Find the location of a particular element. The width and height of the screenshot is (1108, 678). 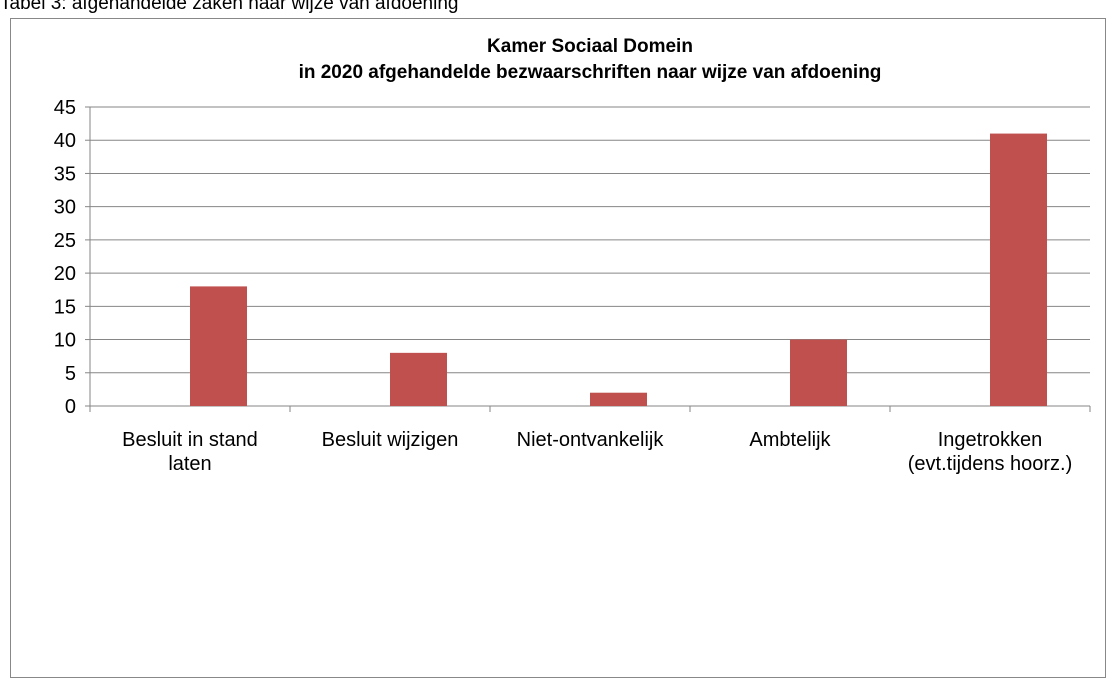

x-tick-label: Niet-ontvankelijk is located at coordinates (590, 440).